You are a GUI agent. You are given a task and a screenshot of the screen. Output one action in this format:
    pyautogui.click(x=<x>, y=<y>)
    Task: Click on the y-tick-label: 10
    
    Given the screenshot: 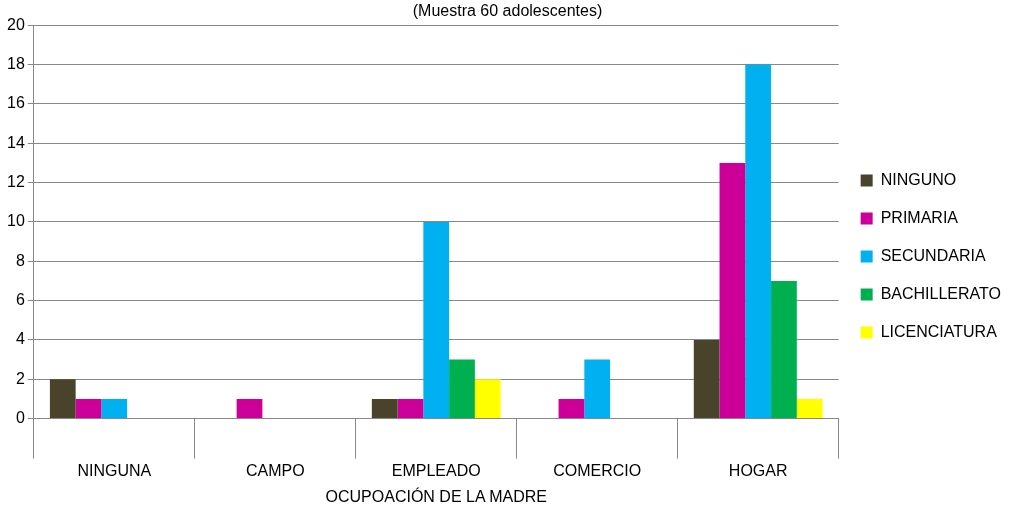 What is the action you would take?
    pyautogui.click(x=16, y=221)
    